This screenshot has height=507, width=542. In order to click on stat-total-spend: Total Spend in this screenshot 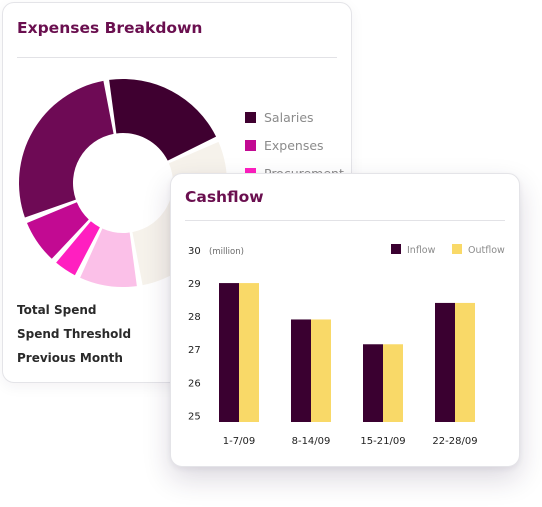, I will do `click(57, 310)`.